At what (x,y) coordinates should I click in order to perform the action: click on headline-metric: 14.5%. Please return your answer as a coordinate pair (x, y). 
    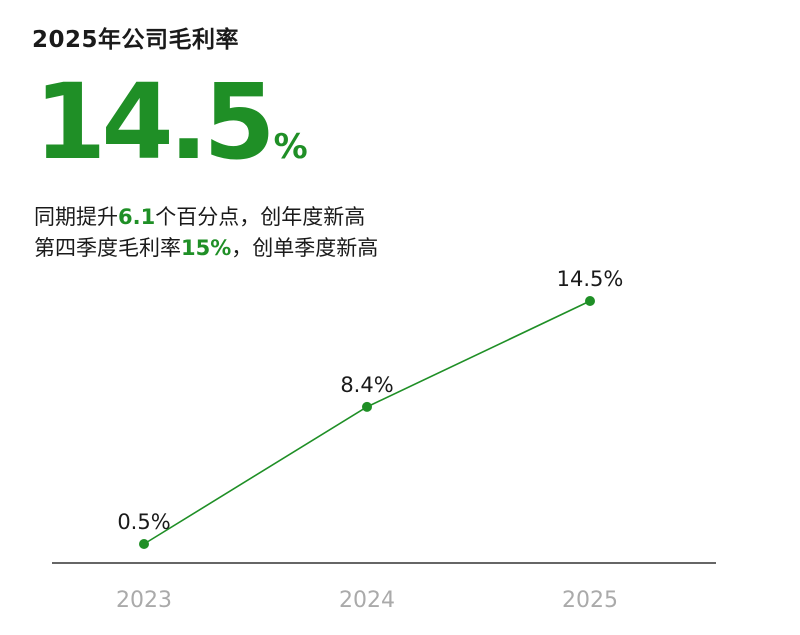
    Looking at the image, I should click on (171, 122).